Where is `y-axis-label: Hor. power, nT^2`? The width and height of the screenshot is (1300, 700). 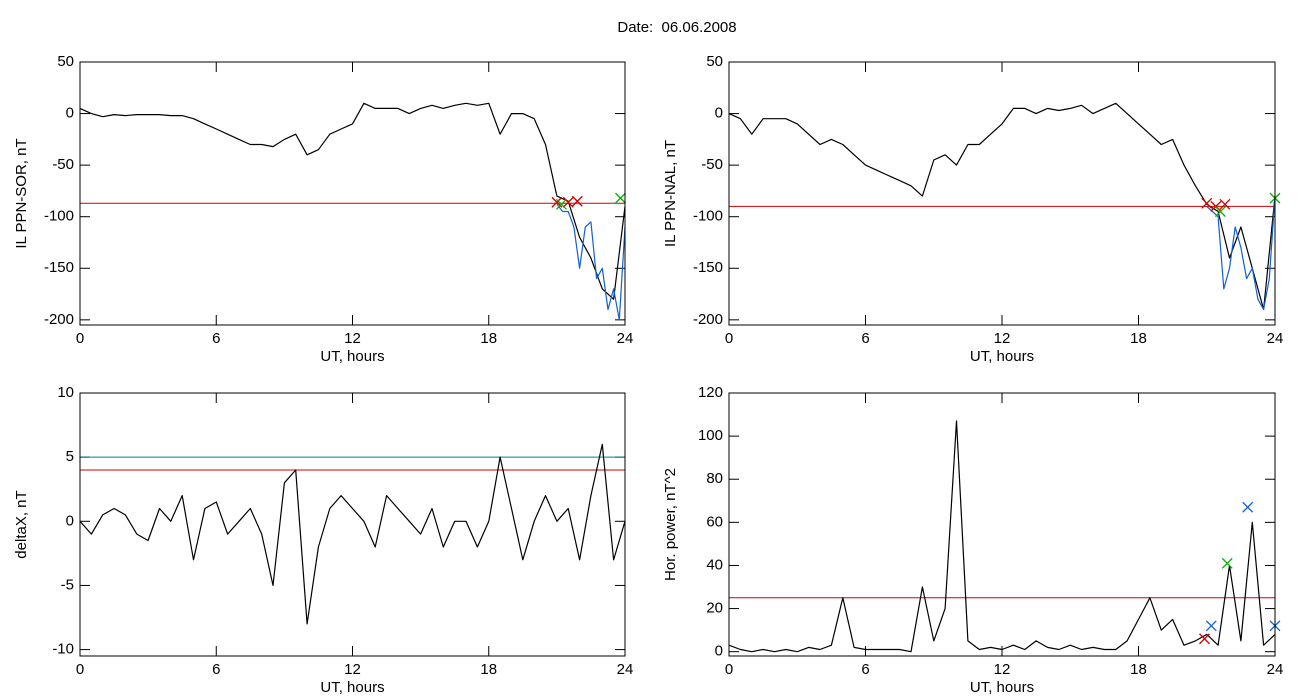
y-axis-label: Hor. power, nT^2 is located at coordinates (670, 524).